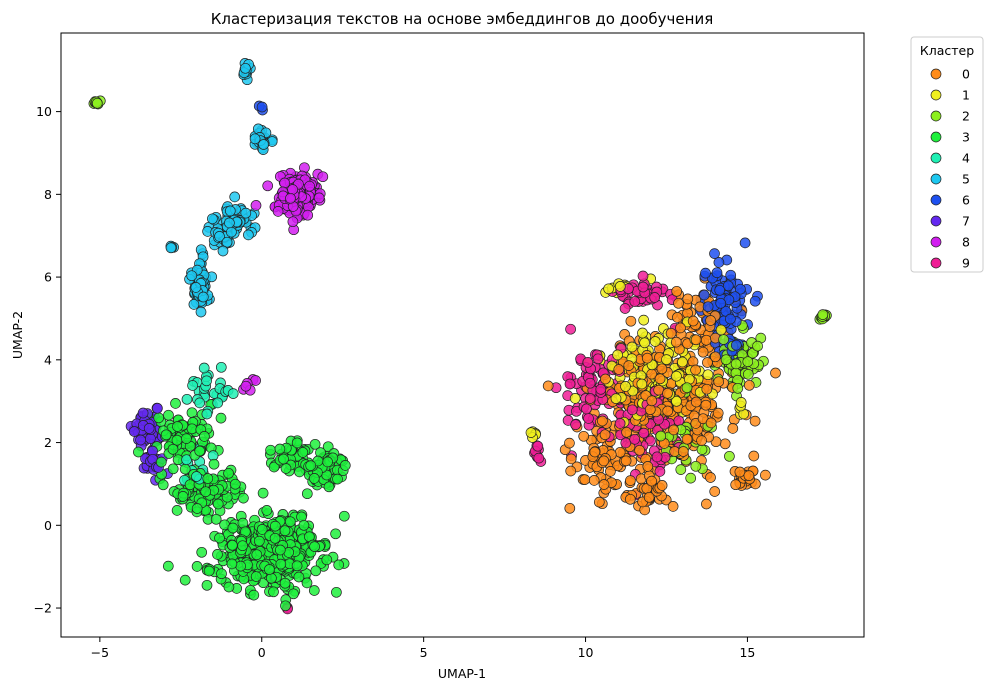 This screenshot has height=690, width=991. What do you see at coordinates (44, 111) in the screenshot?
I see `y-tick-label: 10` at bounding box center [44, 111].